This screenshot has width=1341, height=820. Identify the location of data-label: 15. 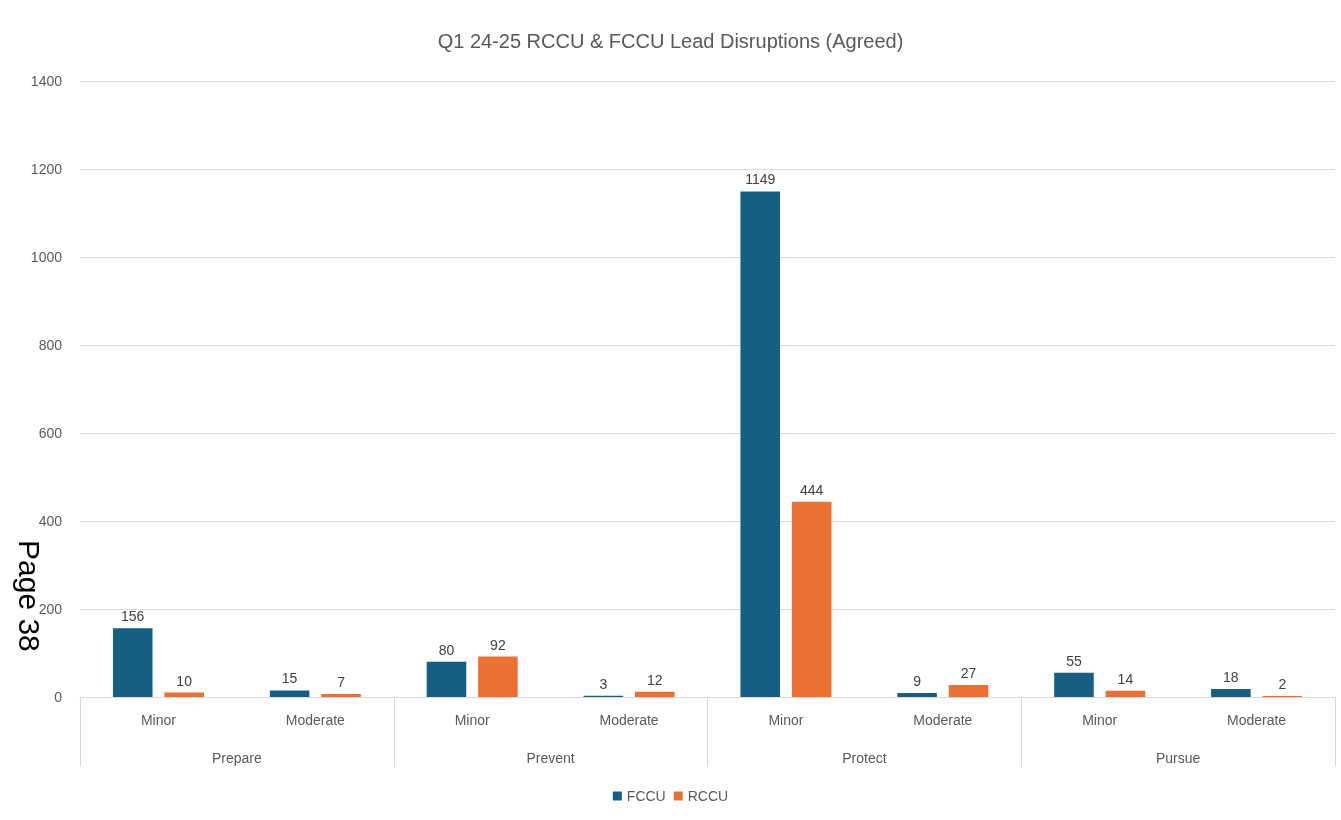
(289, 678).